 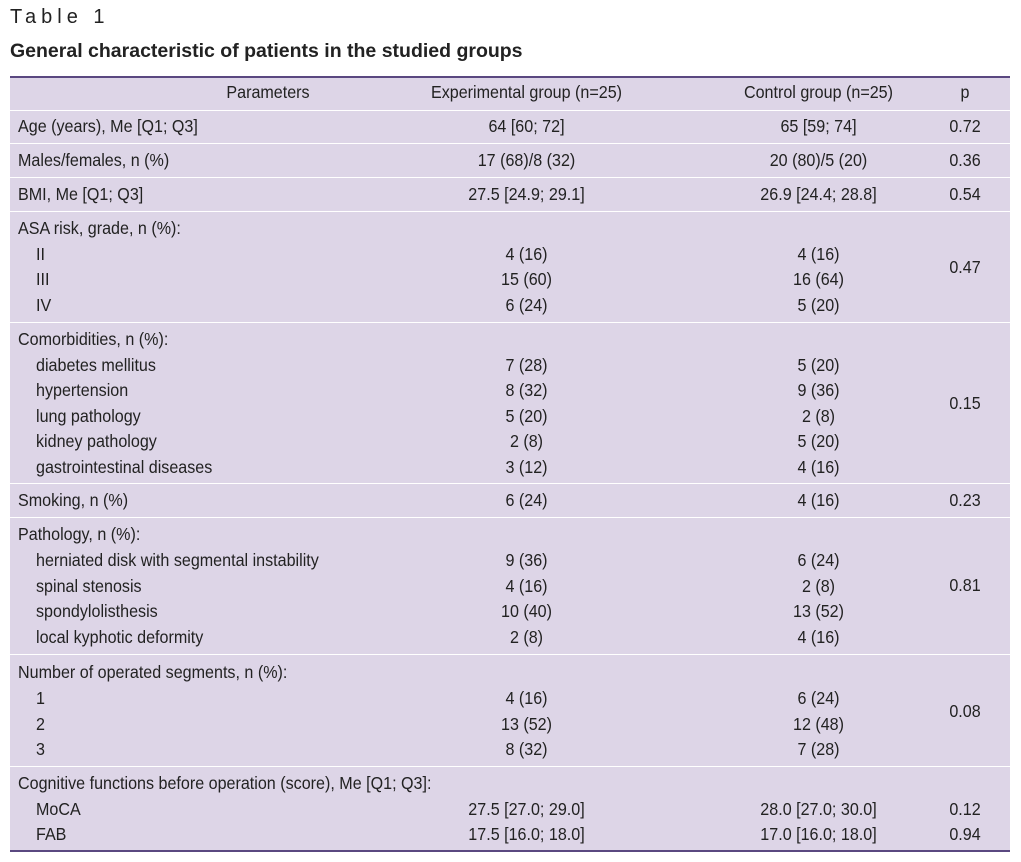 What do you see at coordinates (526, 637) in the screenshot?
I see `row-pathology-item-exp: 2 (8)` at bounding box center [526, 637].